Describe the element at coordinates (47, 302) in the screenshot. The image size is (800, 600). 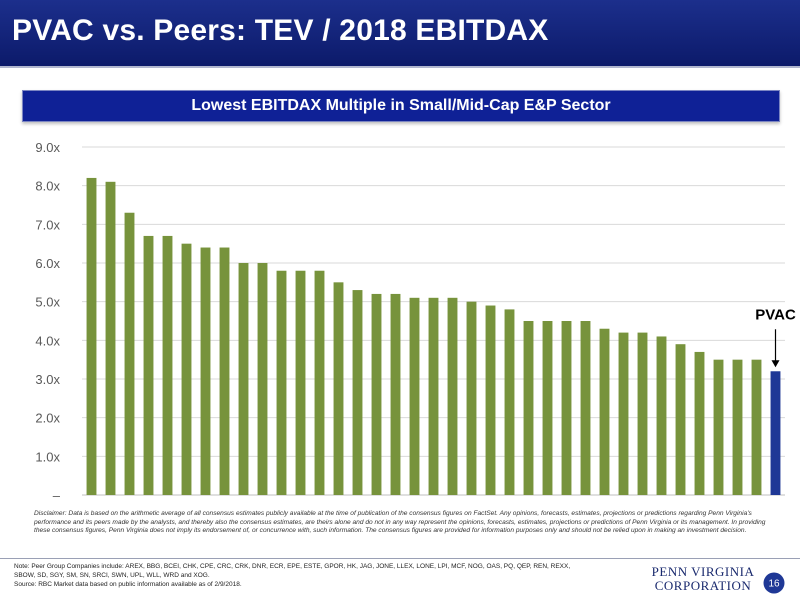
I see `y-tick-label: 5.0x` at that location.